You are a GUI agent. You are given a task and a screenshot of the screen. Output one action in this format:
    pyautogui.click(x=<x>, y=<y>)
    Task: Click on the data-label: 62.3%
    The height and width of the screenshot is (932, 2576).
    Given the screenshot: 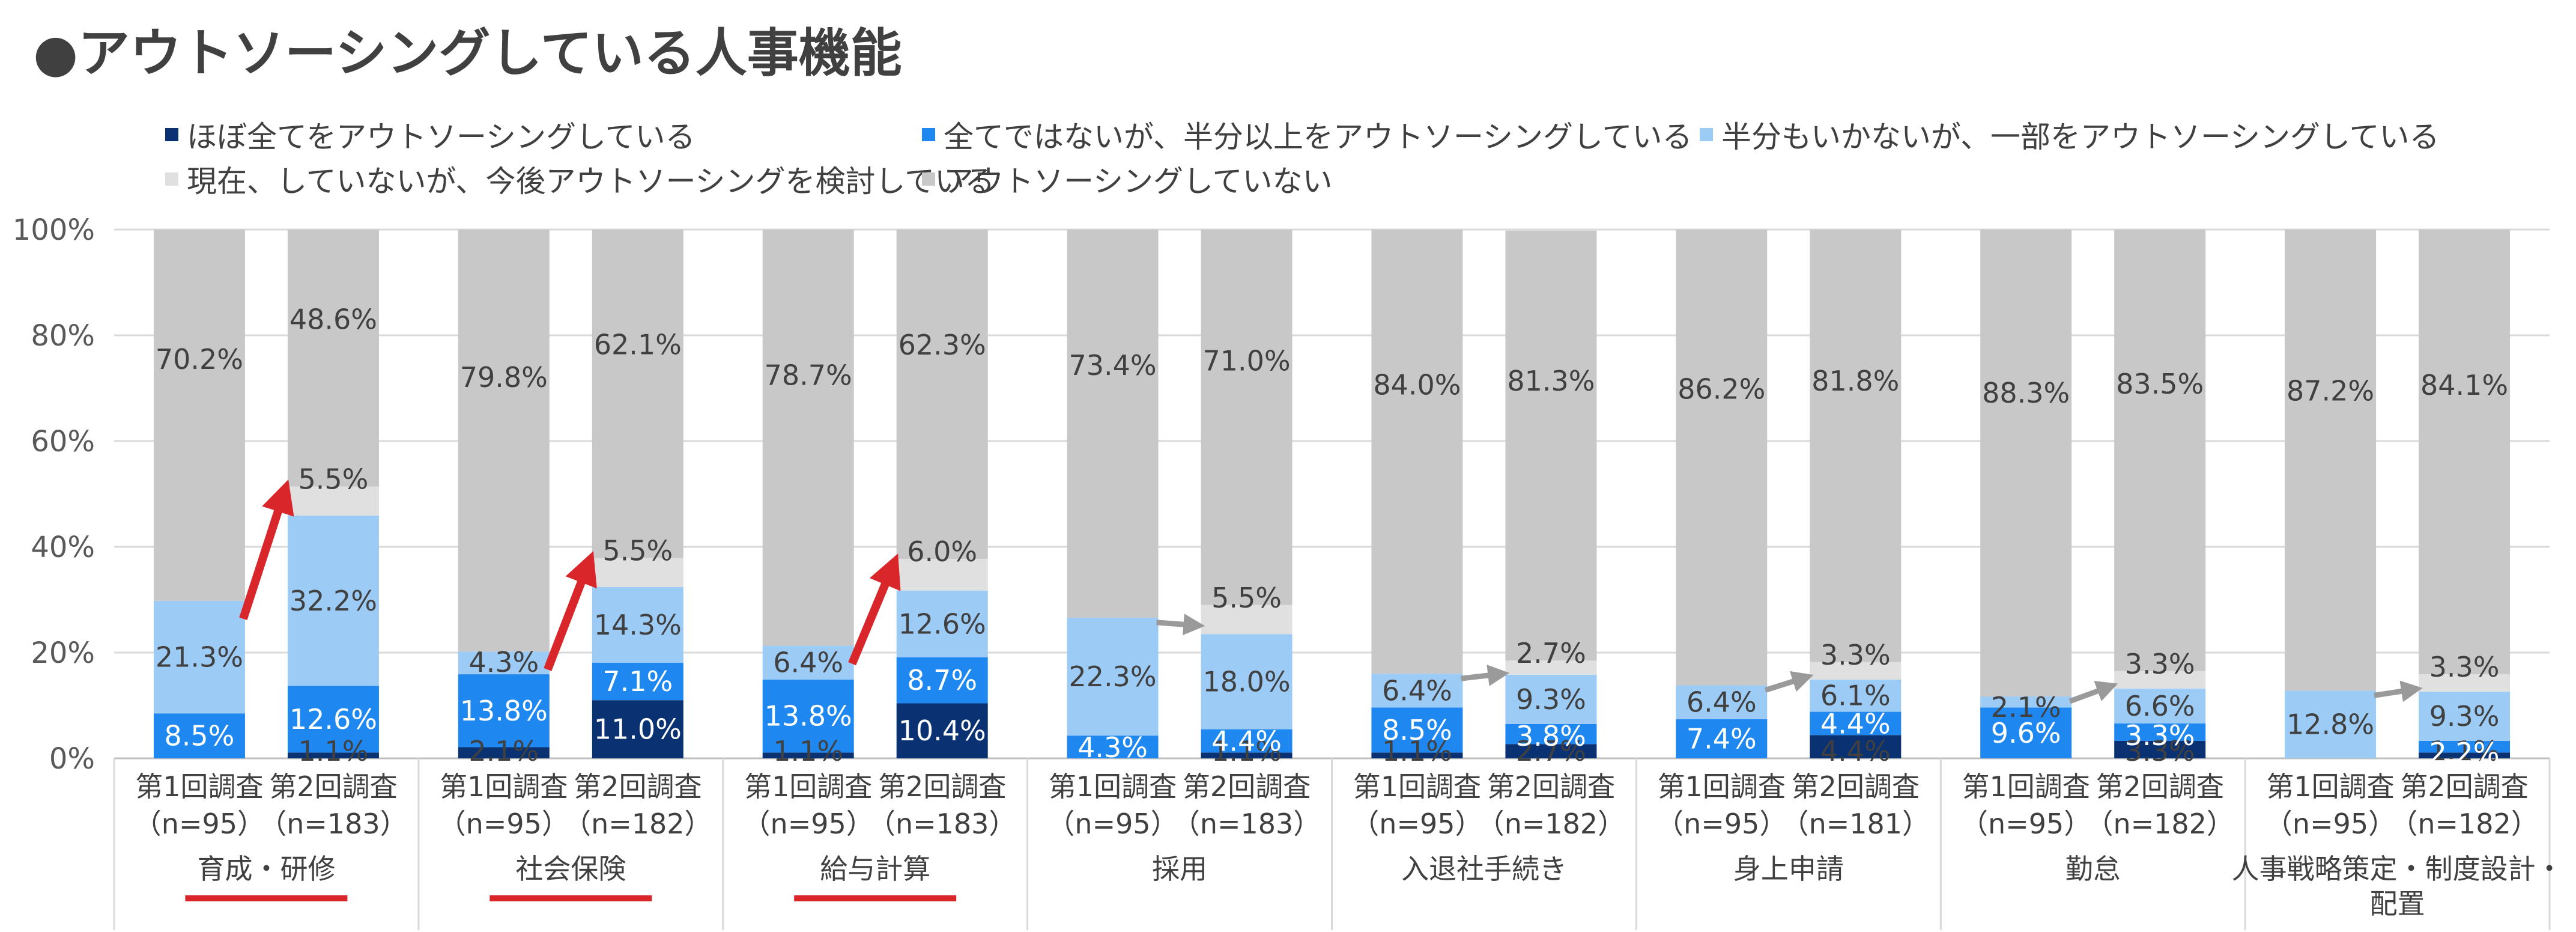 What is the action you would take?
    pyautogui.click(x=942, y=345)
    